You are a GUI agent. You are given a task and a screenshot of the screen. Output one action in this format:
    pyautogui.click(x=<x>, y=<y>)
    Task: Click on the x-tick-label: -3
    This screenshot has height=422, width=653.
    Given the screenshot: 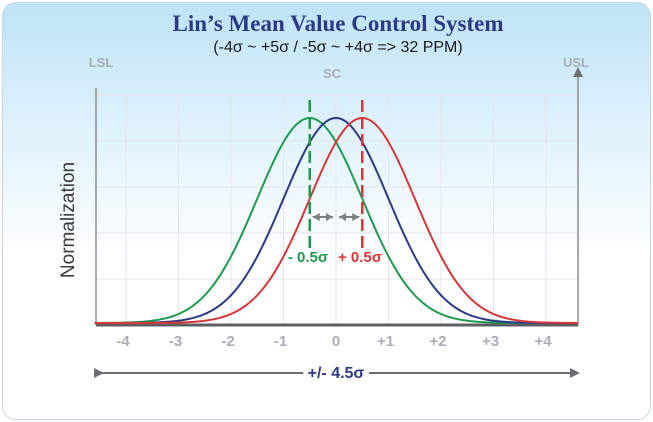 What is the action you would take?
    pyautogui.click(x=175, y=341)
    